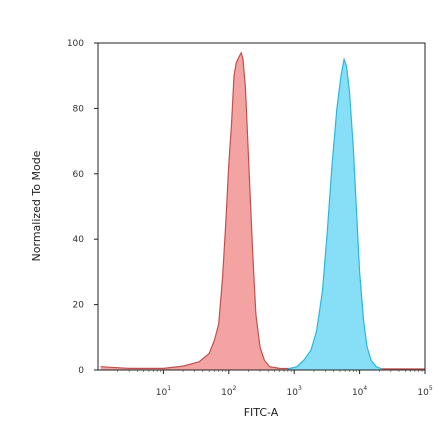 The width and height of the screenshot is (440, 441). I want to click on y-axis-title: Normalized To Mode, so click(36, 205).